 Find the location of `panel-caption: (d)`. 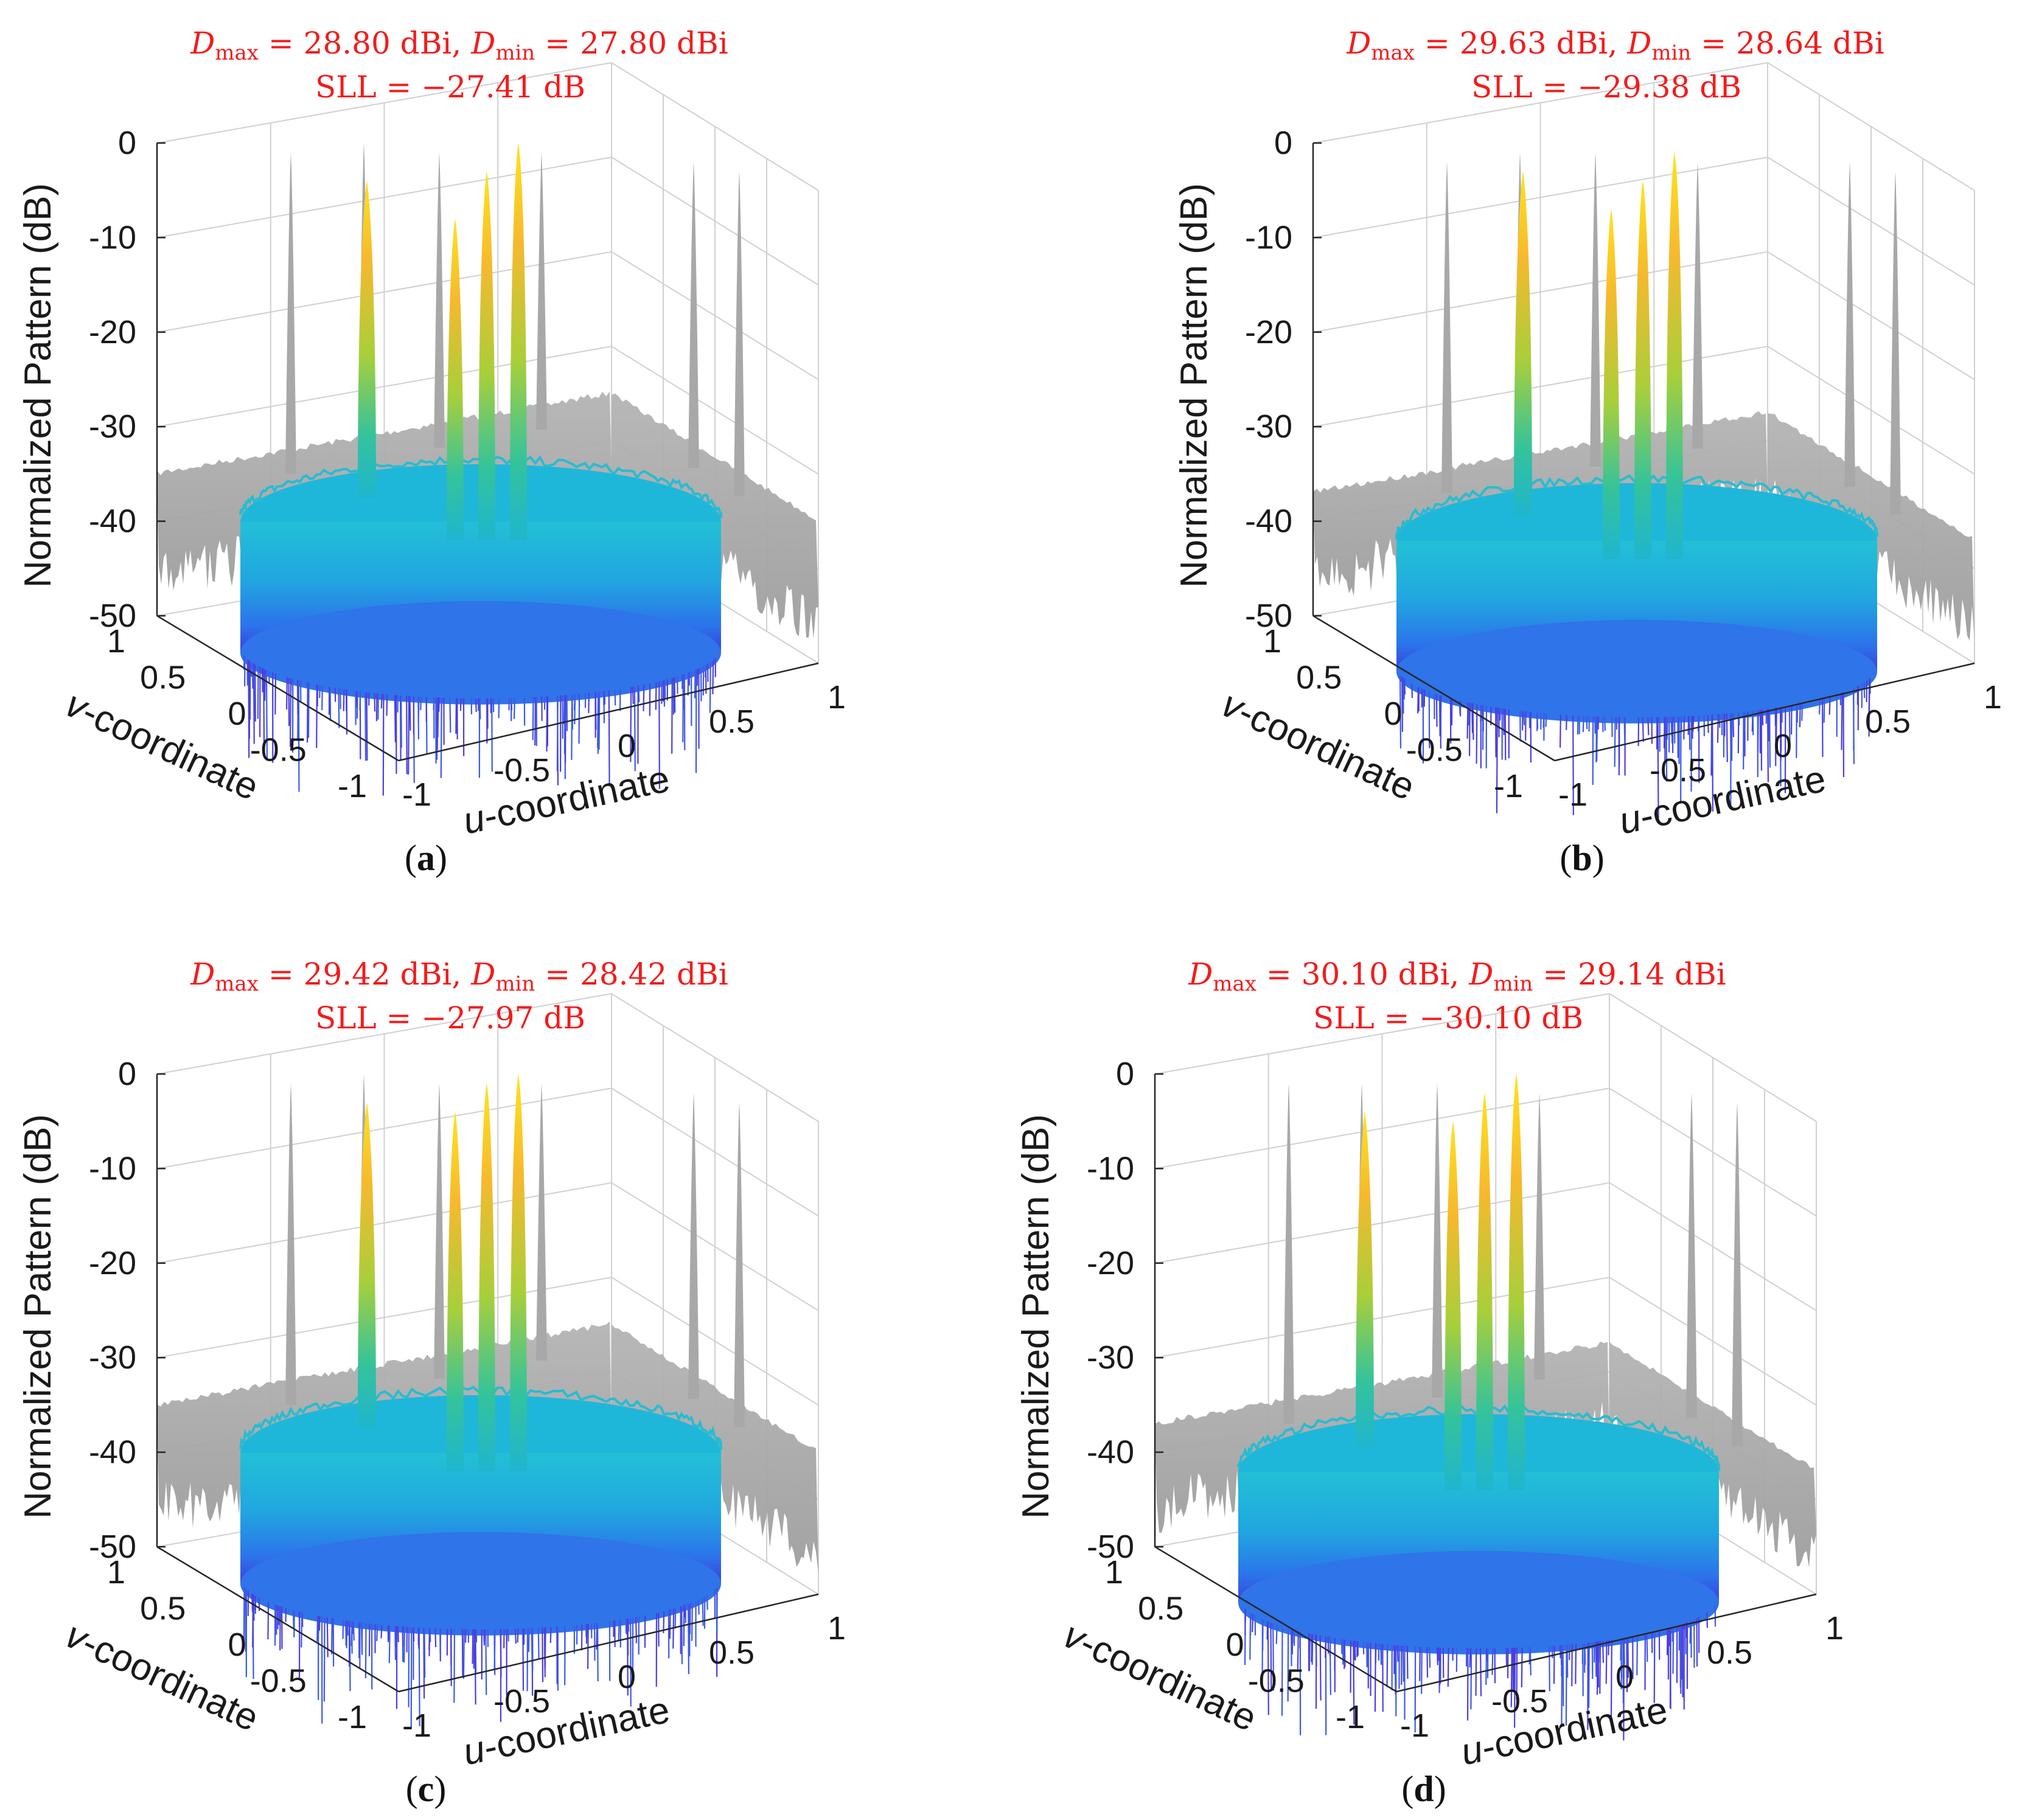

panel-caption: (d) is located at coordinates (1423, 1789).